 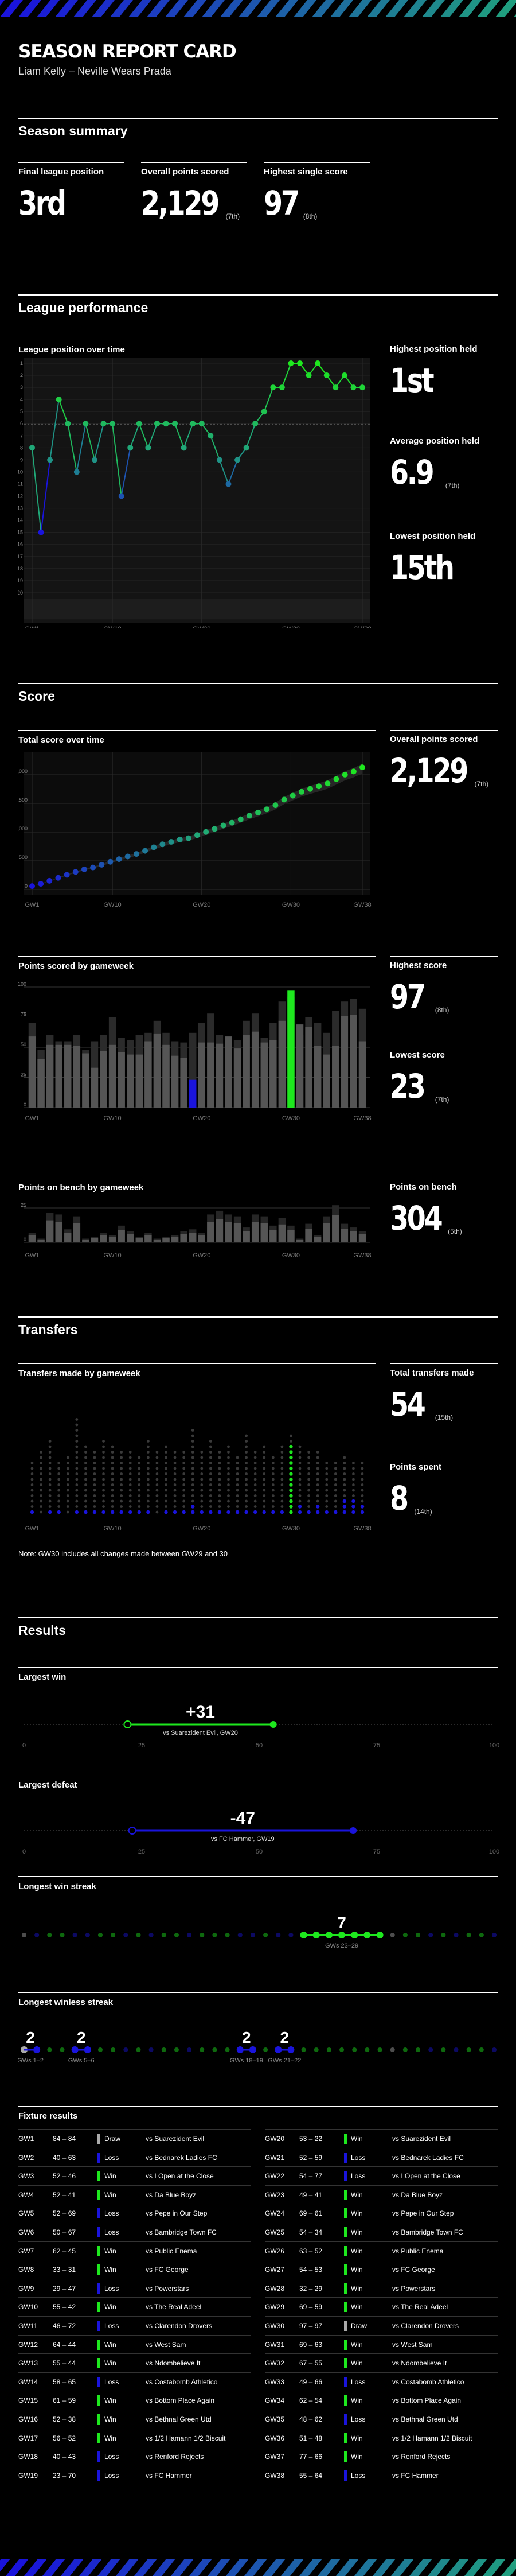 What do you see at coordinates (311, 2326) in the screenshot?
I see `fixture-score: 97 – 97` at bounding box center [311, 2326].